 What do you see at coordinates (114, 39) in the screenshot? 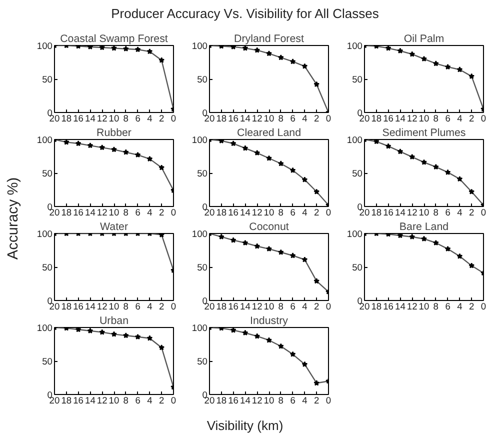
I see `chart-title: Coastal Swamp Forest` at bounding box center [114, 39].